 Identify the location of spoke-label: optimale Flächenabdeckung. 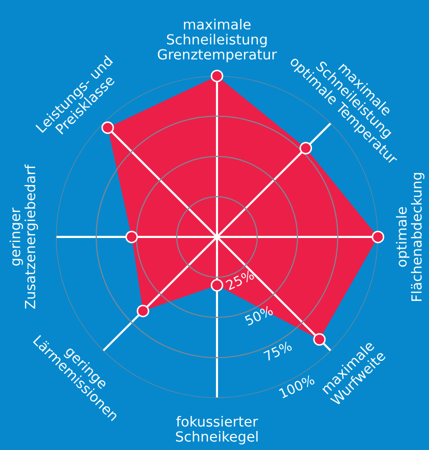
(410, 236).